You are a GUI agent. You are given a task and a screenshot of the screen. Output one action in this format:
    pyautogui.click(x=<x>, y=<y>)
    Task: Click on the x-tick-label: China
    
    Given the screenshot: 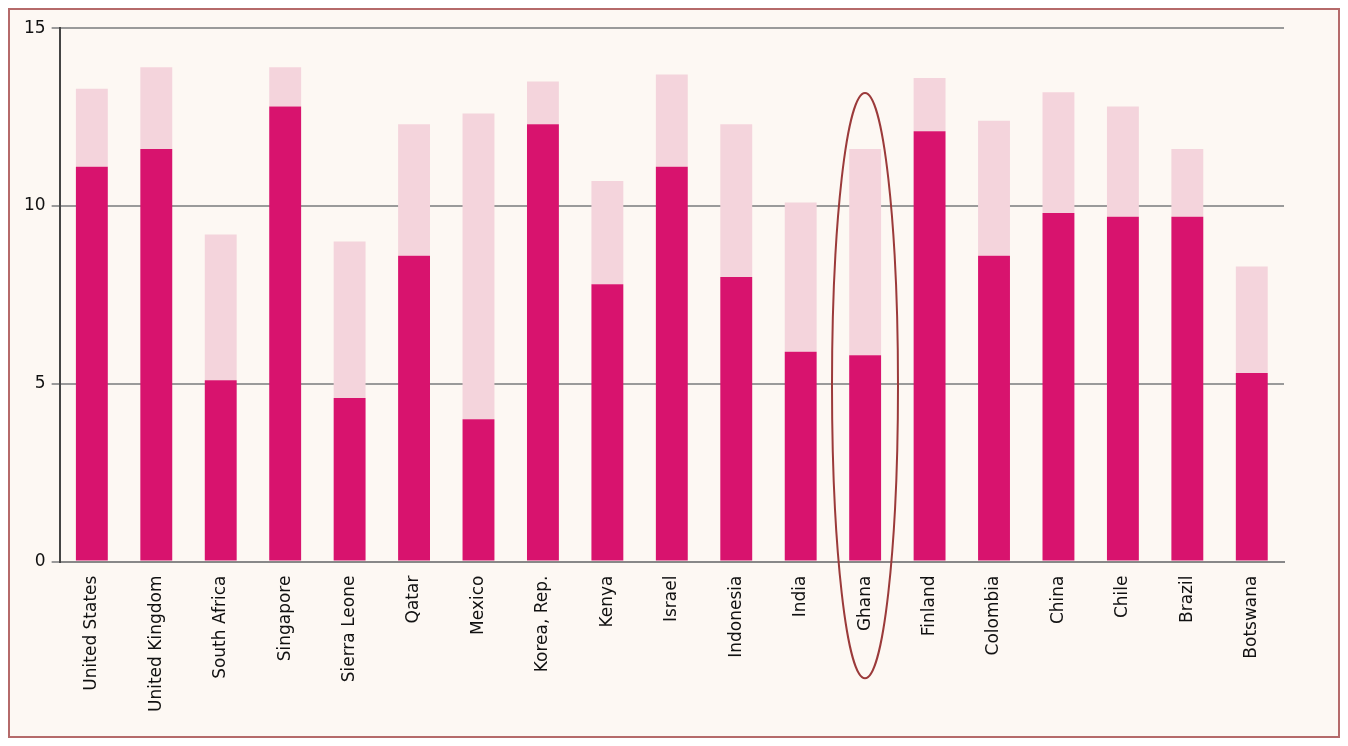 What is the action you would take?
    pyautogui.click(x=1056, y=600)
    